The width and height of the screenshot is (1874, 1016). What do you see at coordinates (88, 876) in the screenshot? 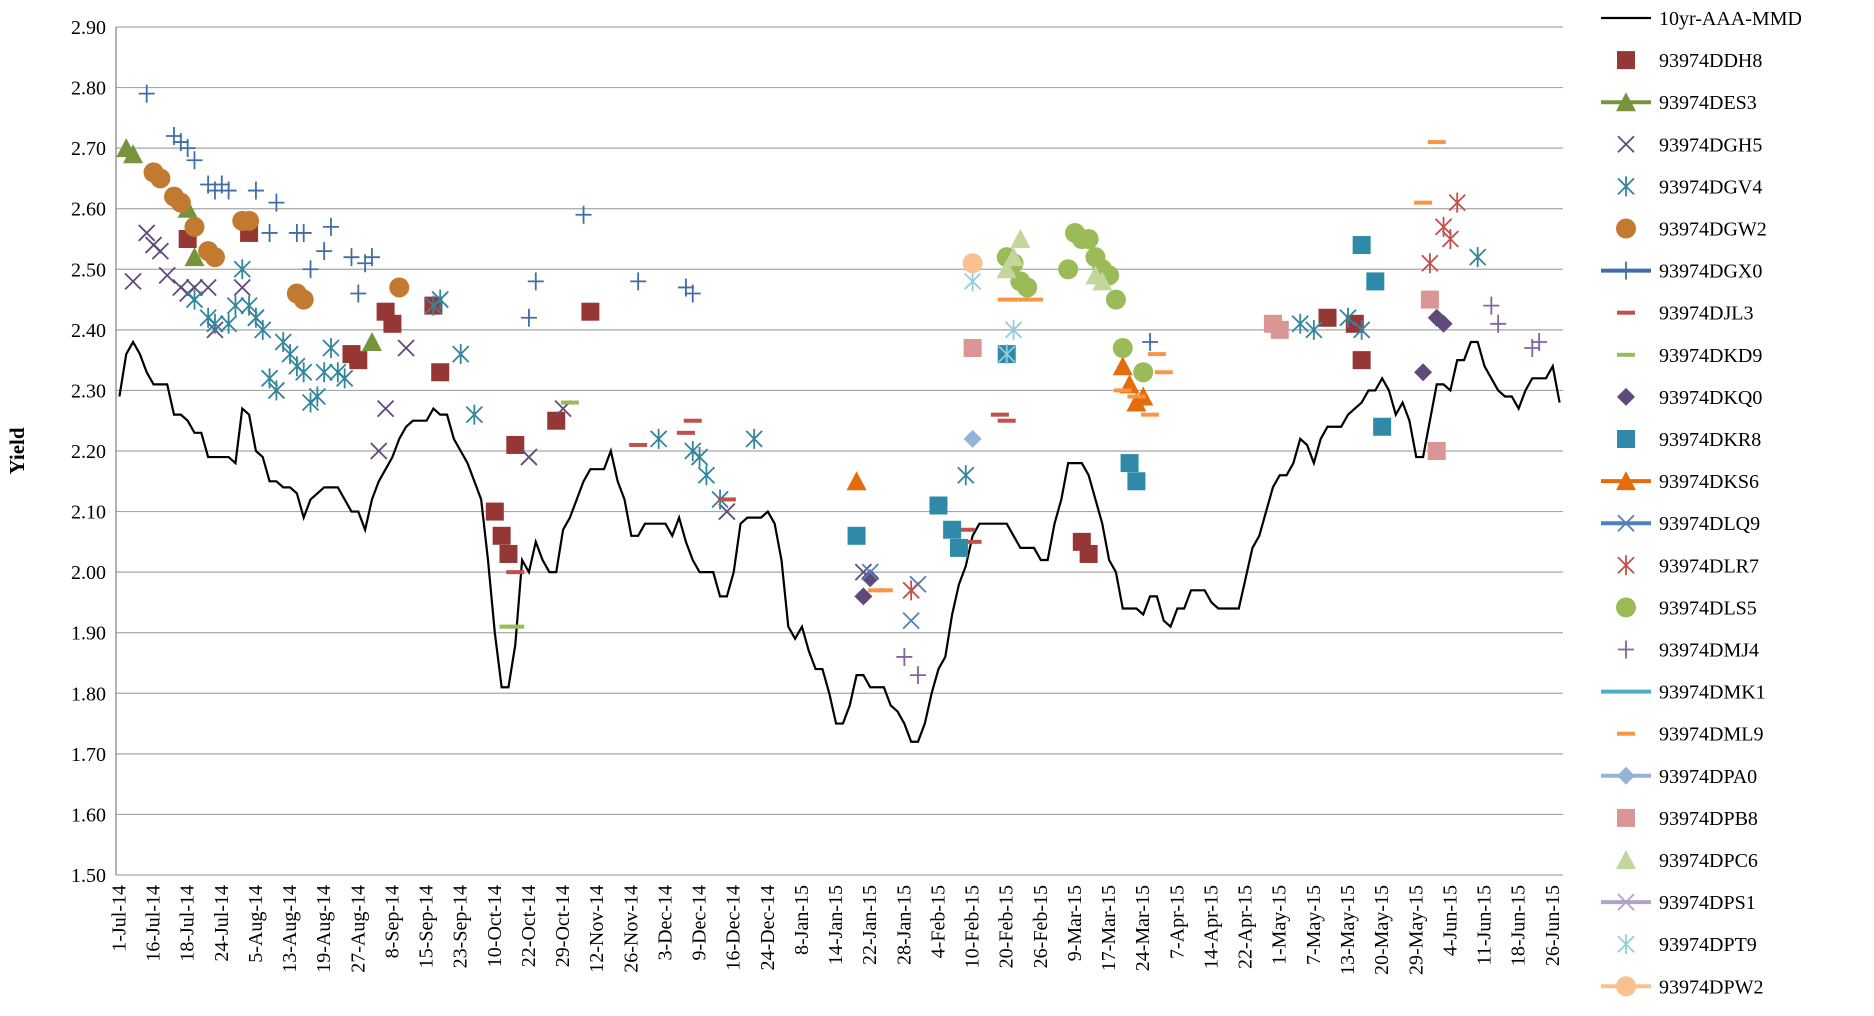
I see `y-tick-label: 1.50` at bounding box center [88, 876].